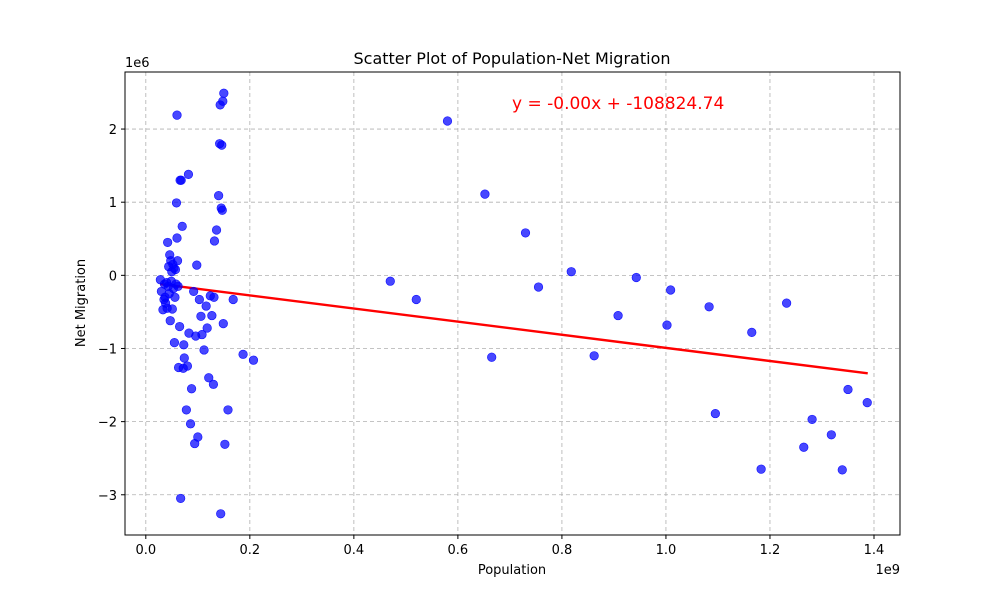 This screenshot has height=600, width=1000. Describe the element at coordinates (137, 63) in the screenshot. I see `y-axis-scale-label: 1e6` at that location.